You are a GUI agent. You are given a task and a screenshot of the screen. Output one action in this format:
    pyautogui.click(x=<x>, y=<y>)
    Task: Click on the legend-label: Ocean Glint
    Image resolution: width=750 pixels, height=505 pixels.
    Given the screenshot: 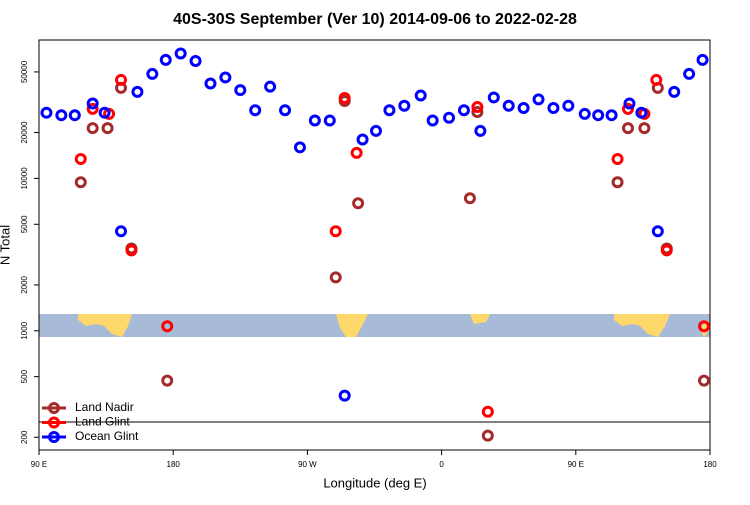 What is the action you would take?
    pyautogui.click(x=107, y=436)
    